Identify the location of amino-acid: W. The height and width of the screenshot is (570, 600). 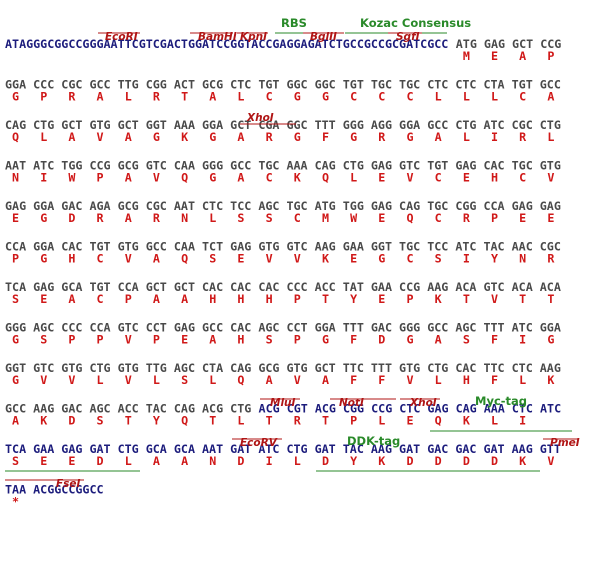
(354, 218).